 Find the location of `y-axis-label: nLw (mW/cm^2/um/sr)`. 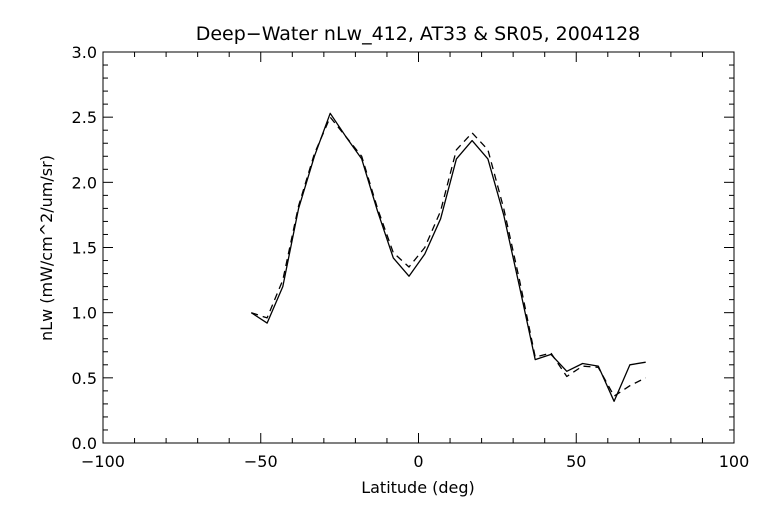

y-axis-label: nLw (mW/cm^2/um/sr) is located at coordinates (46, 248).